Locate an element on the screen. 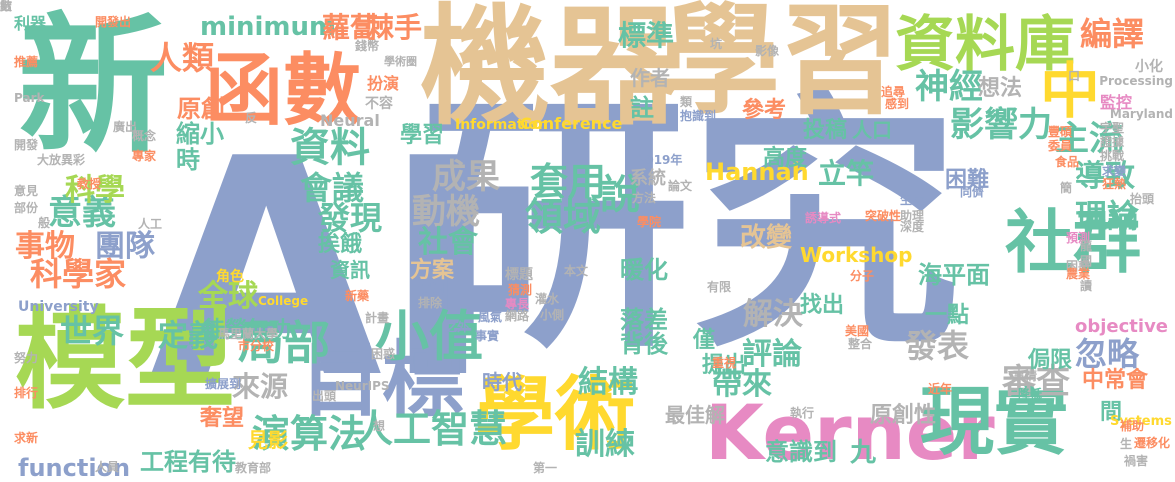  cloud-word: 導致 is located at coordinates (1105, 176).